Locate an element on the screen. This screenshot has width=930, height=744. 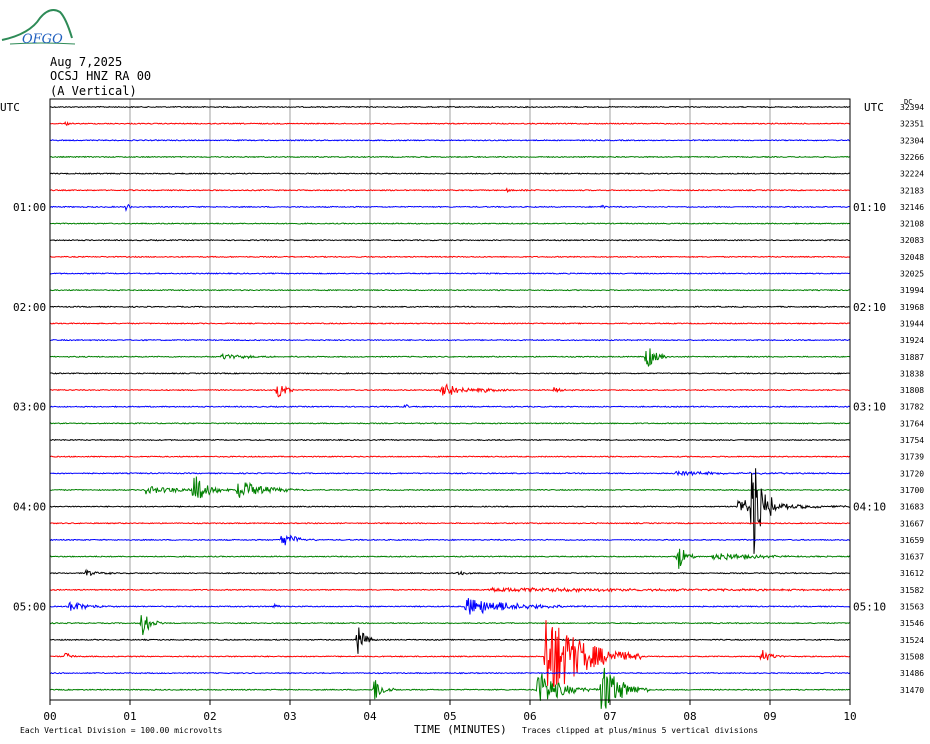
dc-value-label: 32048 is located at coordinates (912, 257).